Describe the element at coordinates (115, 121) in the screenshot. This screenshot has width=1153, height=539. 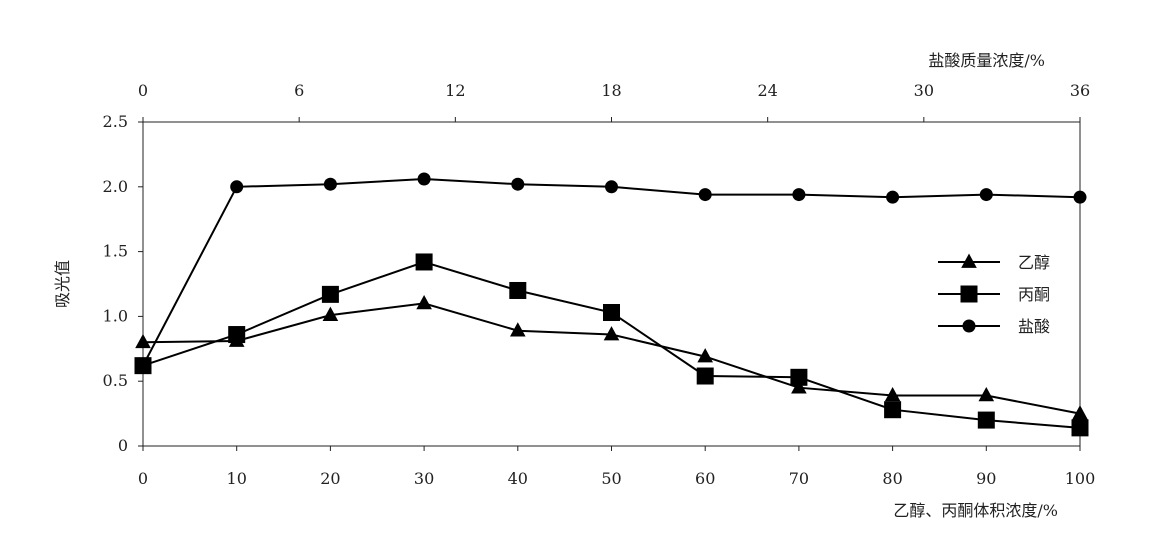
I see `y-tick-label: 2.5` at that location.